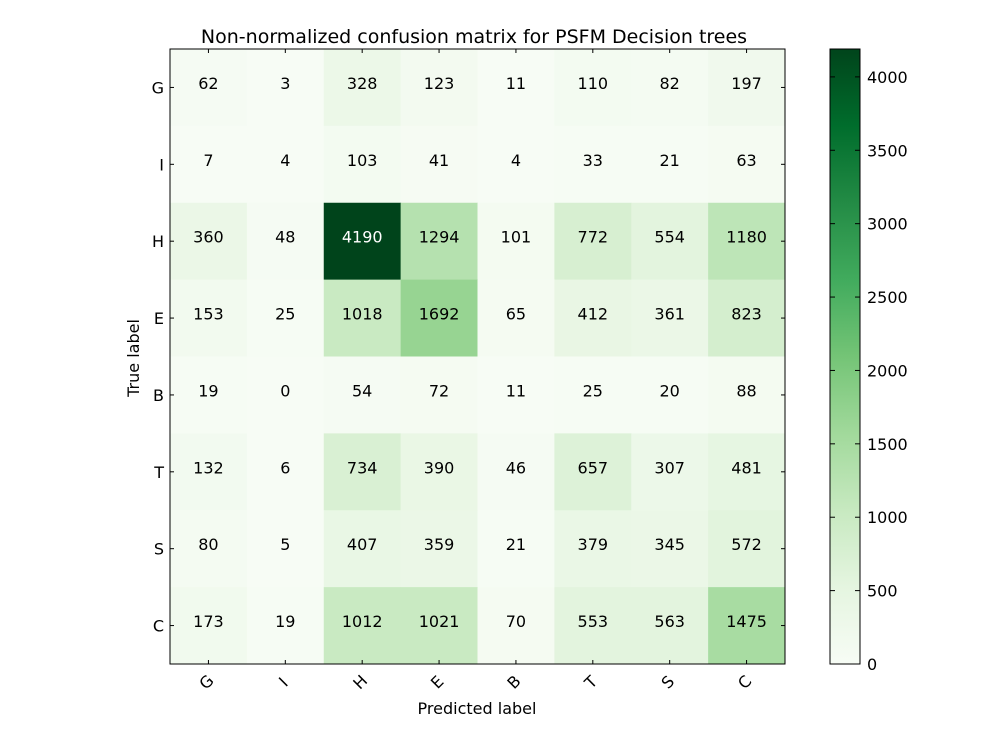  Describe the element at coordinates (360, 682) in the screenshot. I see `x-tick-label: H` at that location.